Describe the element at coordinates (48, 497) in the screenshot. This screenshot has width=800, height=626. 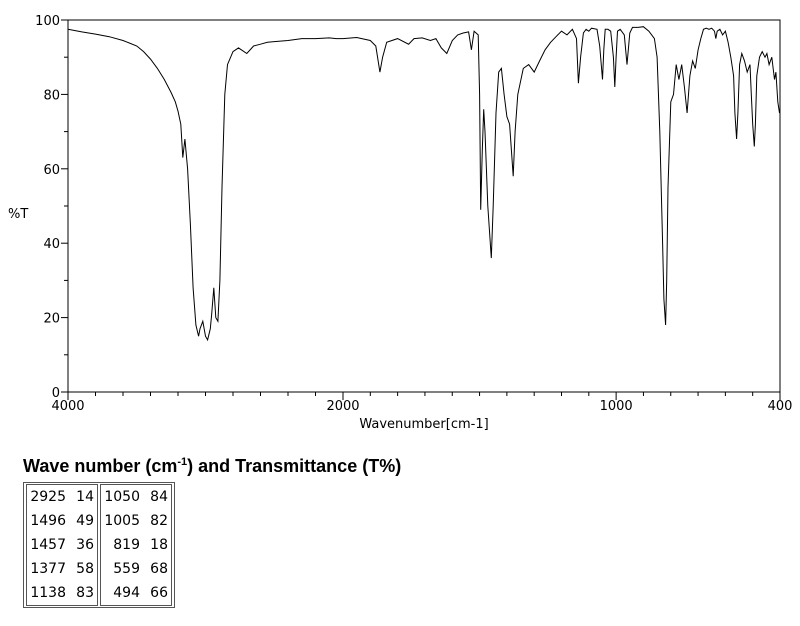
I see `wavenumber-cell: 2925` at that location.